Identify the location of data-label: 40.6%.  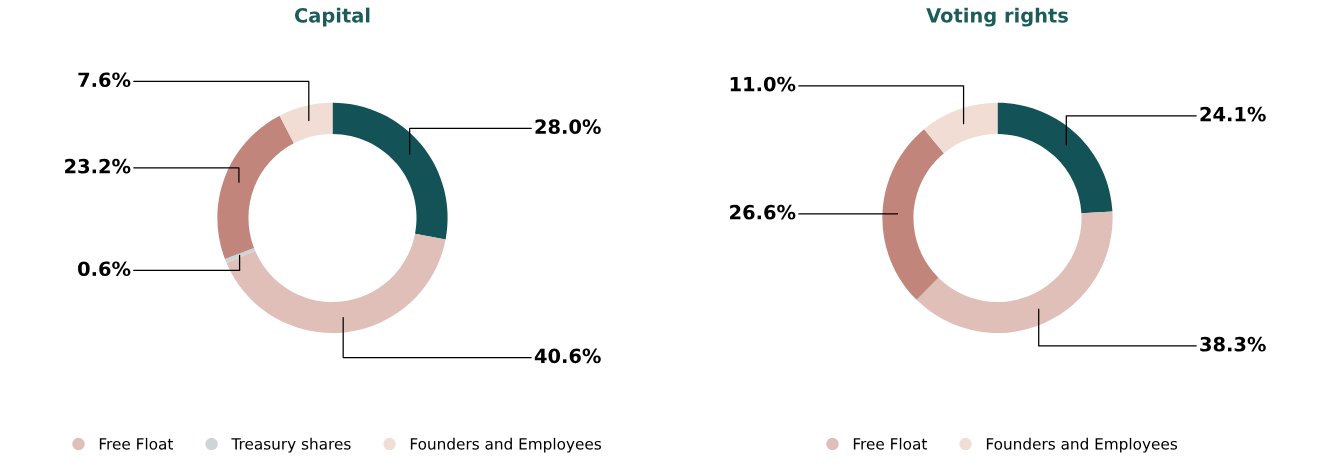
(567, 356).